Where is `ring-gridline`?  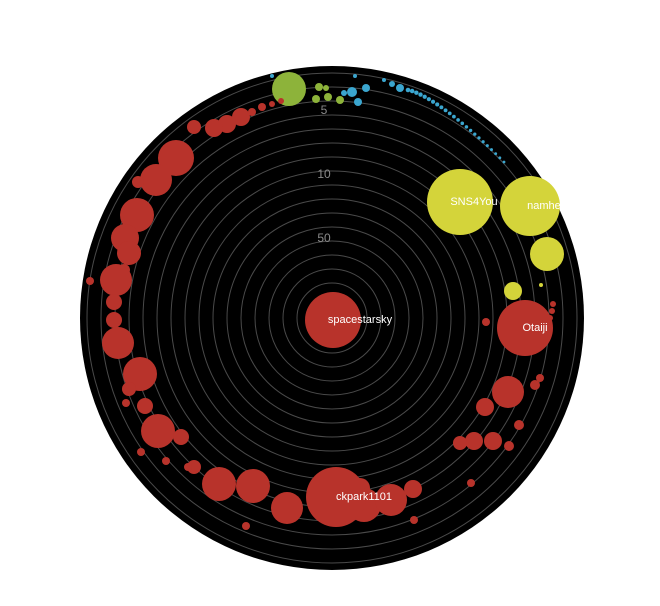
ring-gridline is located at coordinates (332, 318).